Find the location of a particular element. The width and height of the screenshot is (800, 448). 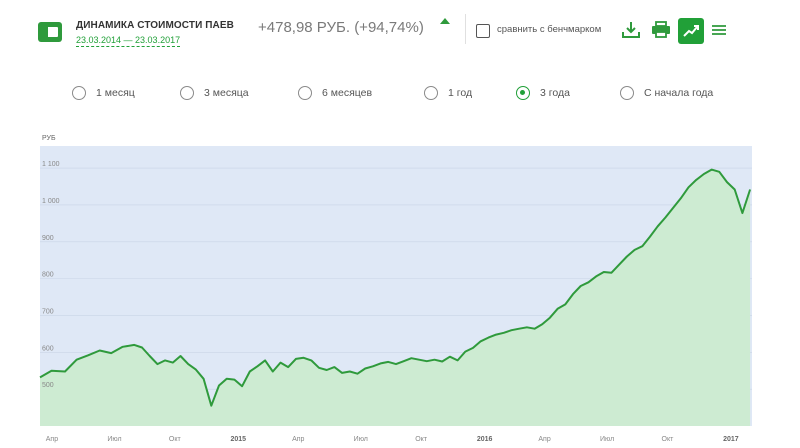

header-divider is located at coordinates (465, 29).